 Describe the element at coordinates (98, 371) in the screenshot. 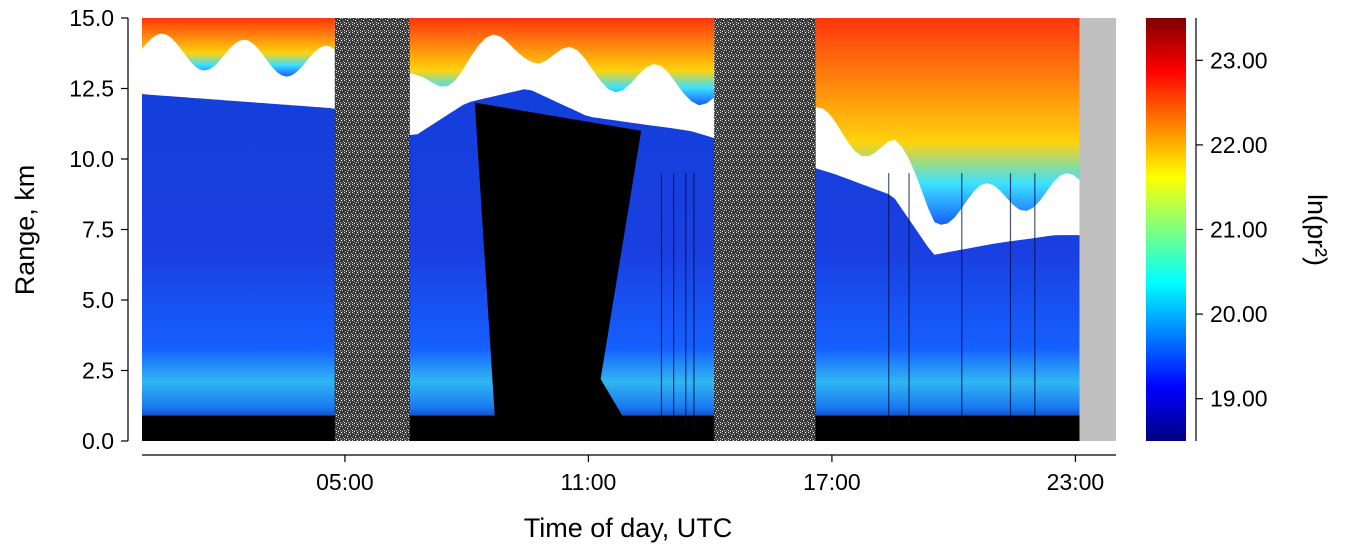

I see `y-tick-label: 2.5` at that location.